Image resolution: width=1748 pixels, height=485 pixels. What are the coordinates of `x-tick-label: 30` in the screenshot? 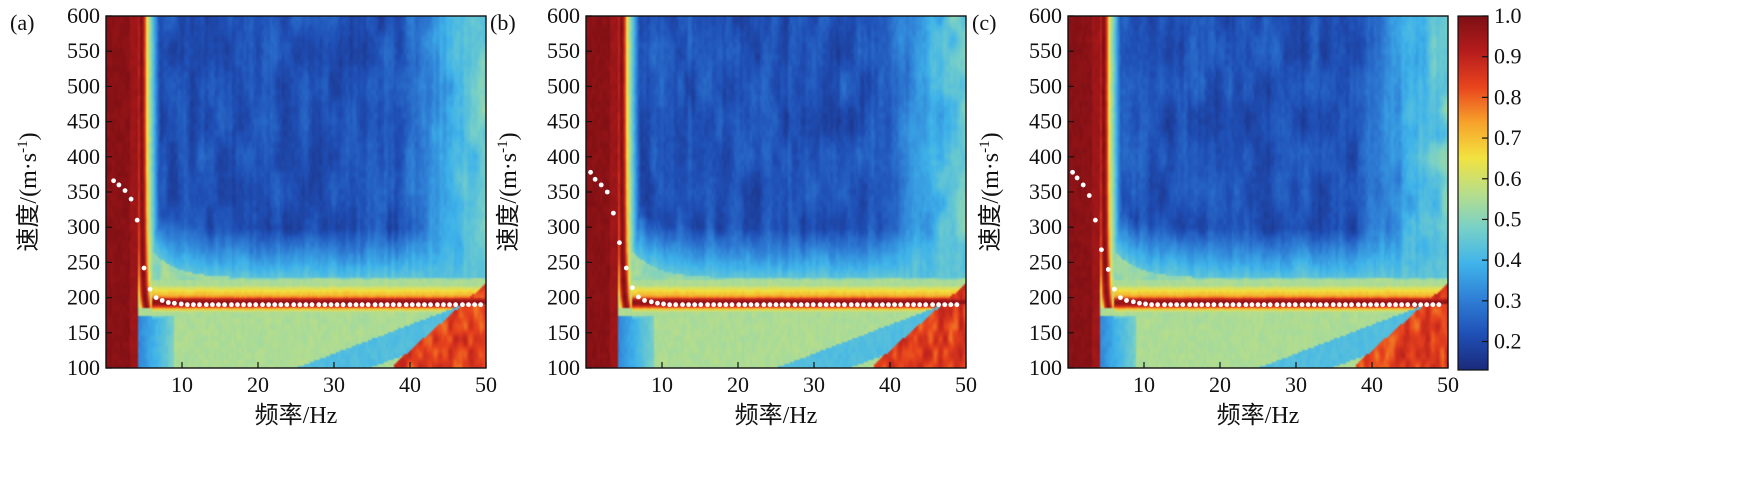 It's located at (814, 384).